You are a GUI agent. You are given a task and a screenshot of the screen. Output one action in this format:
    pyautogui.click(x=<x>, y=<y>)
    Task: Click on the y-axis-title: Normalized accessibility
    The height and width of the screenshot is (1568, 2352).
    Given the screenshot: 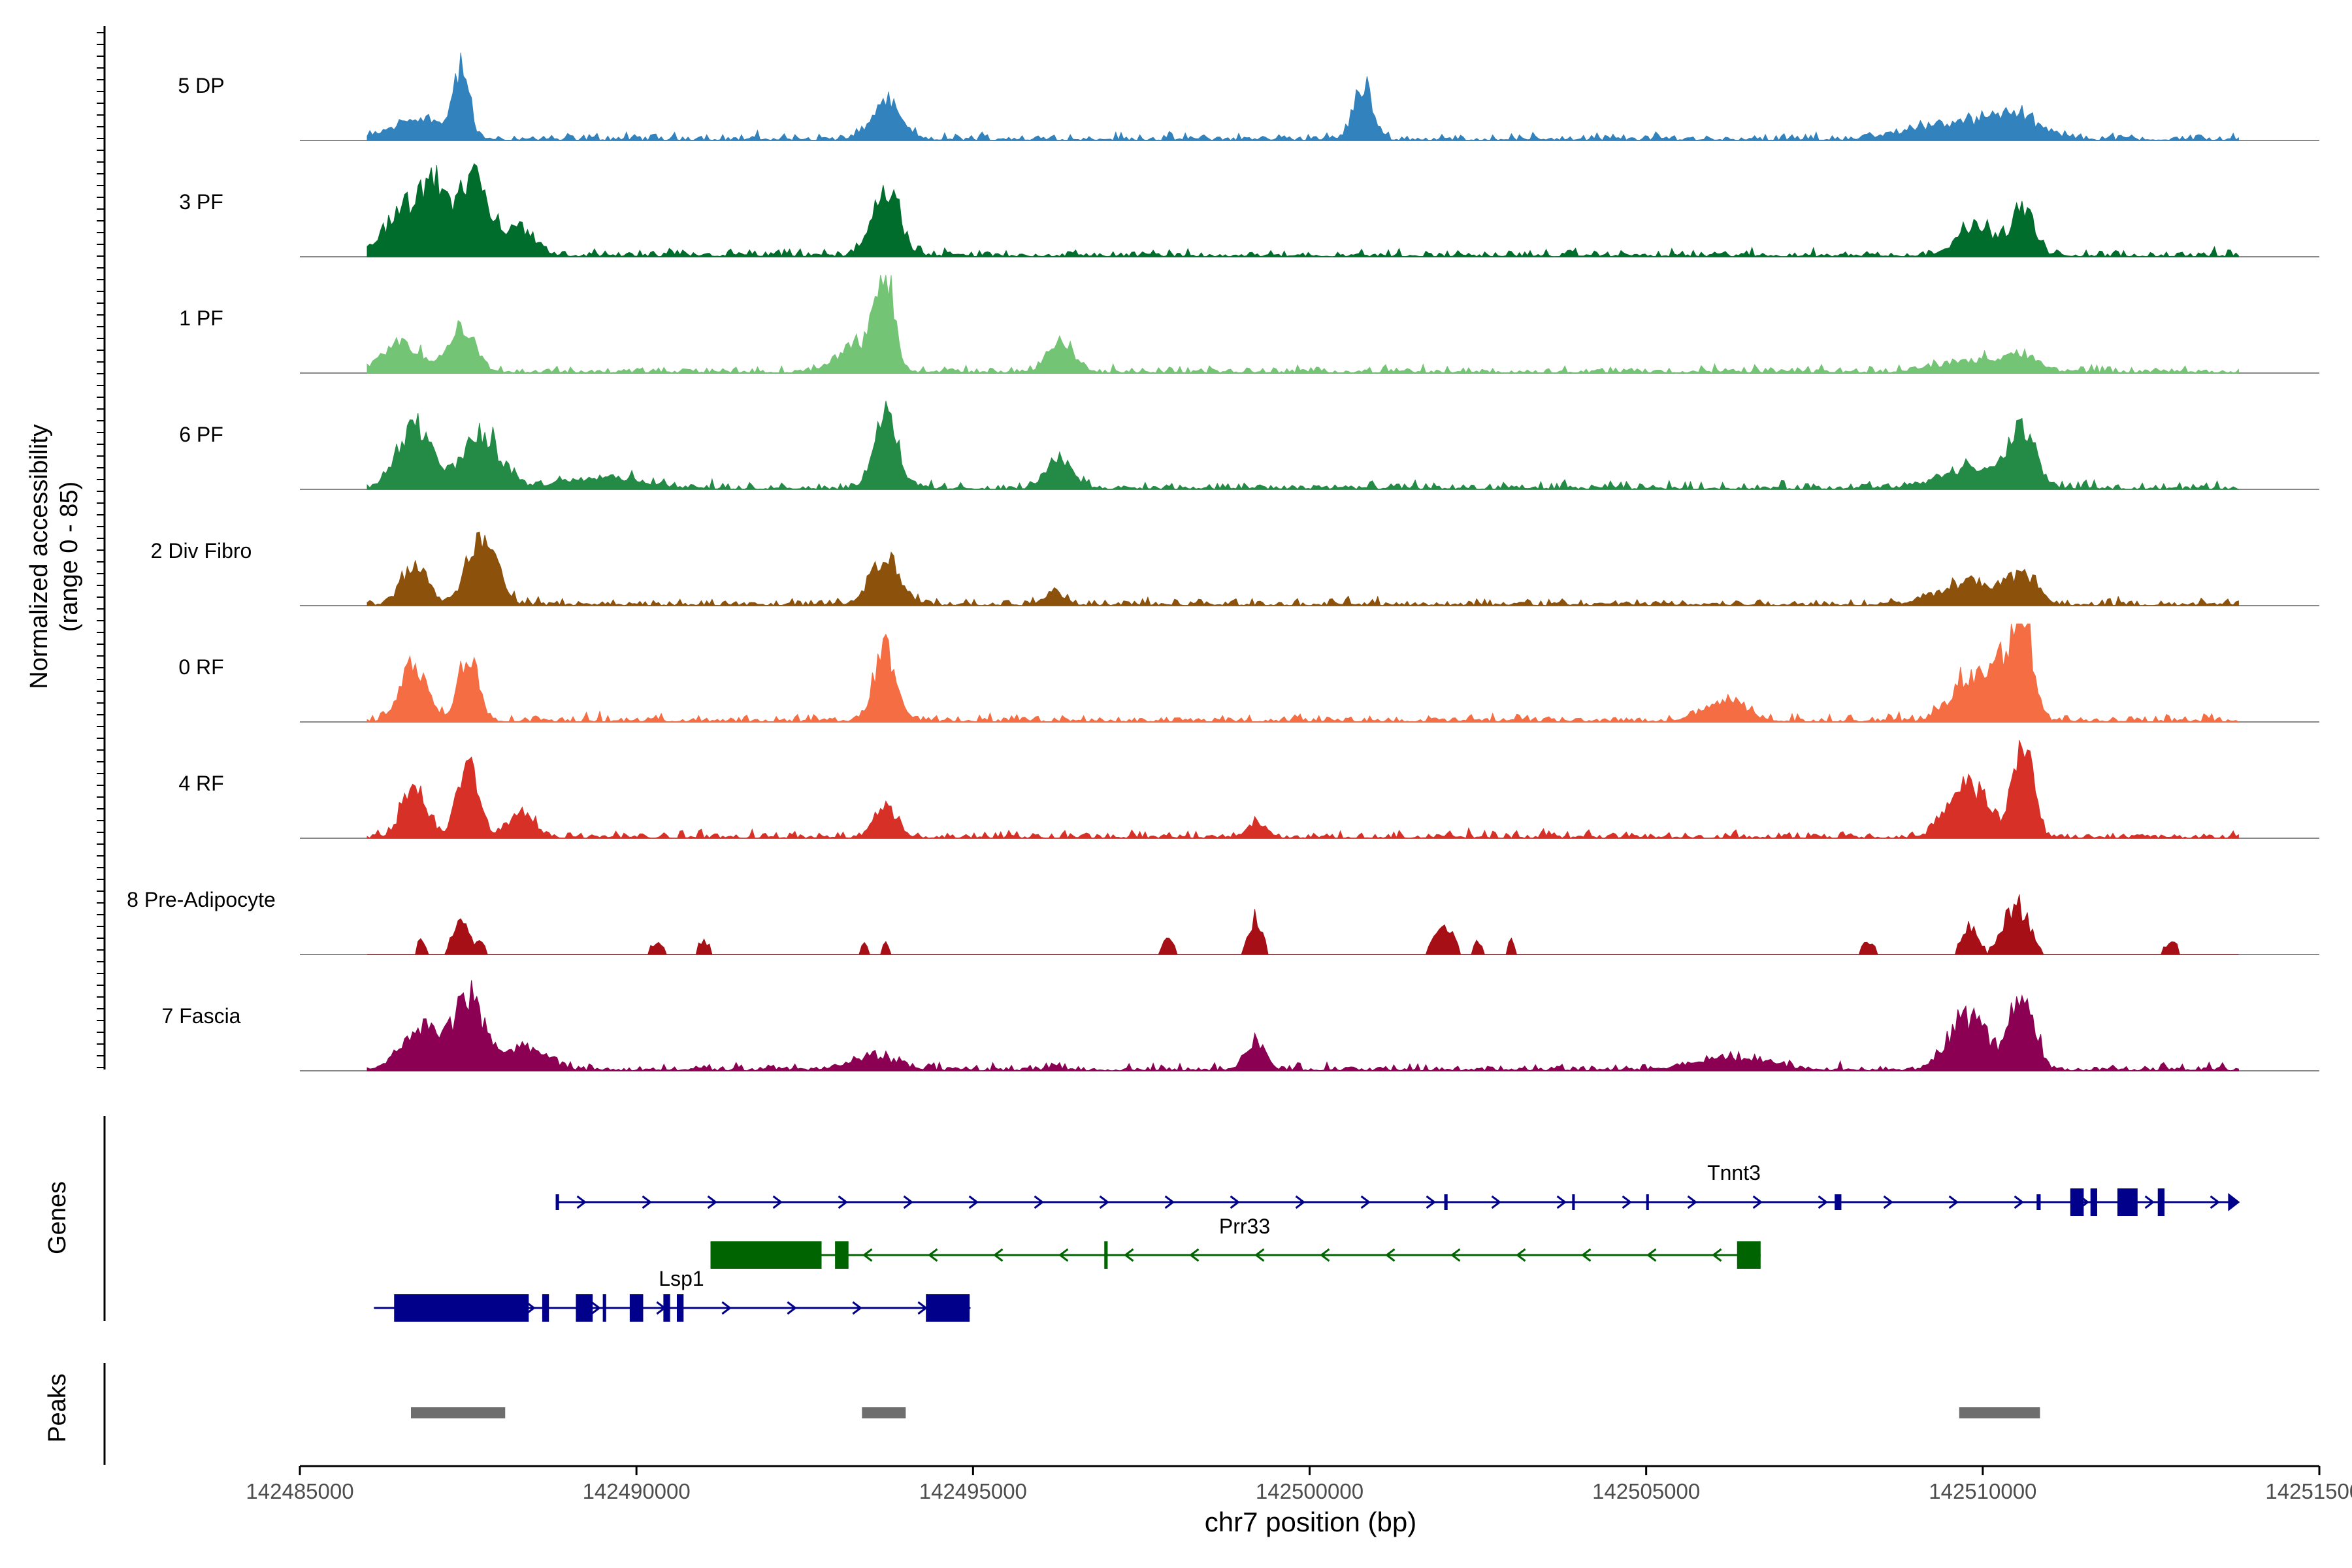 What is the action you would take?
    pyautogui.click(x=39, y=556)
    